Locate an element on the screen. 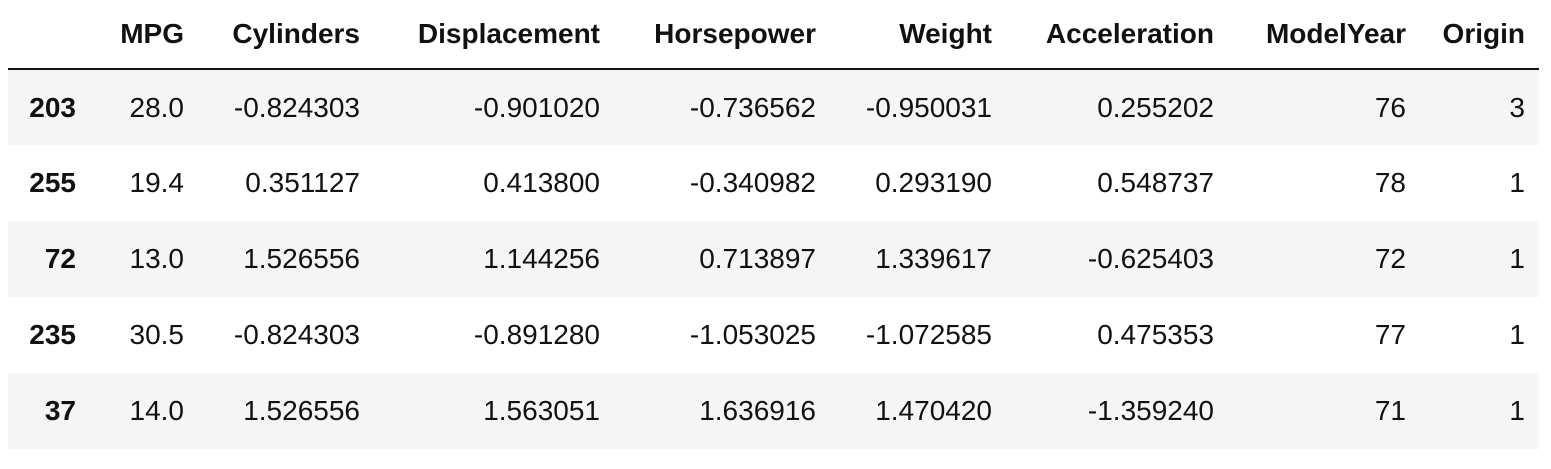 The width and height of the screenshot is (1551, 469). index-header is located at coordinates (49, 35).